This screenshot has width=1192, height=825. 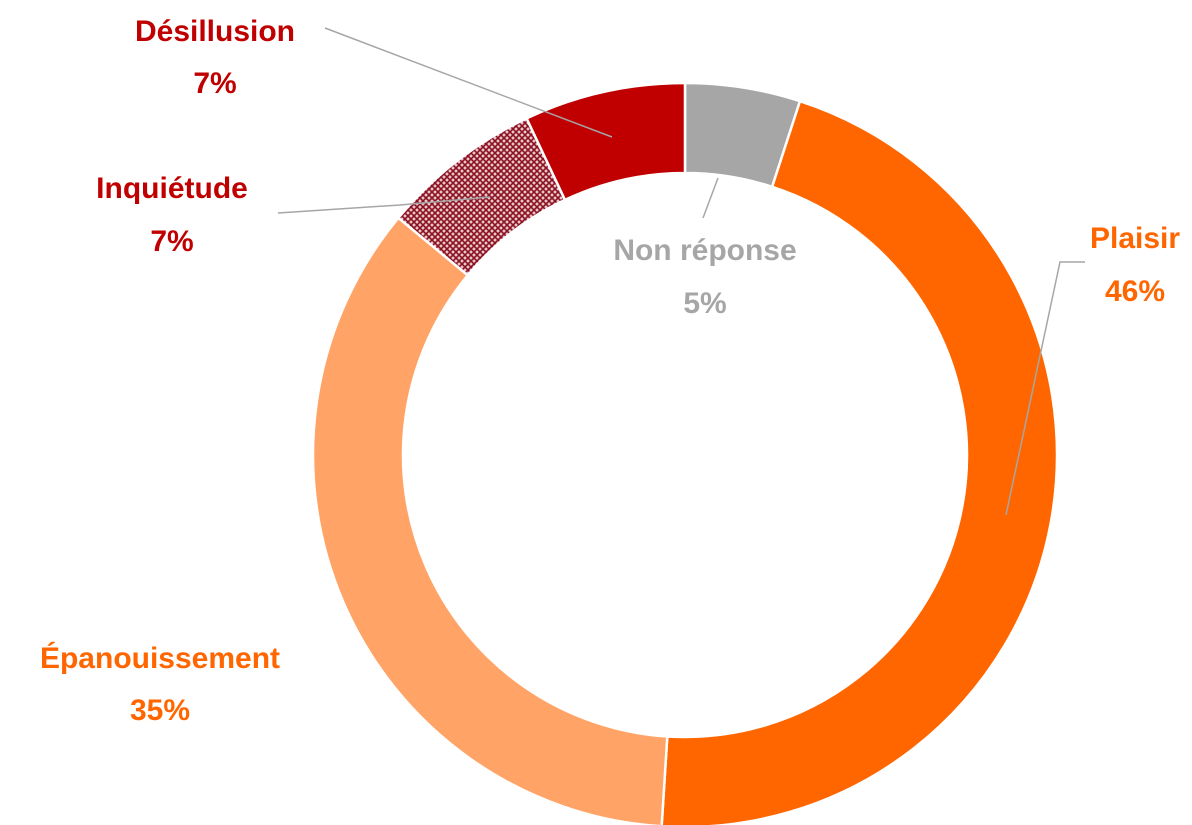 I want to click on slice-label: Plaisir, so click(x=1135, y=238).